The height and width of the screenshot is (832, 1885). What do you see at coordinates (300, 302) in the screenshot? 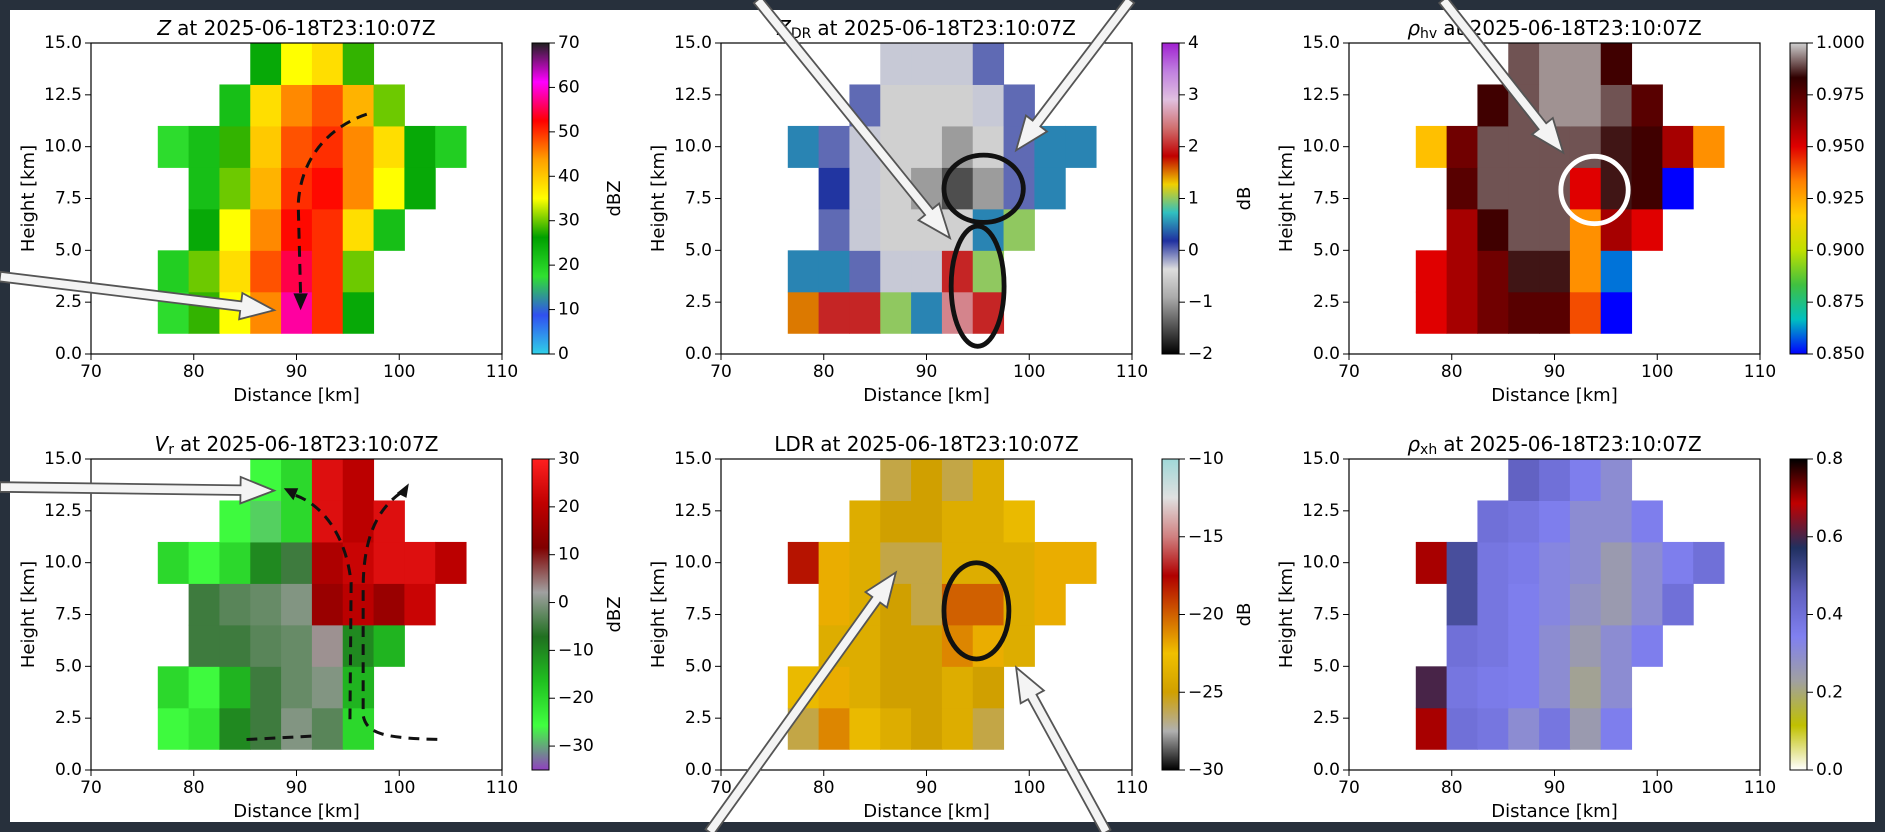
I see `flow-arrowhead` at bounding box center [300, 302].